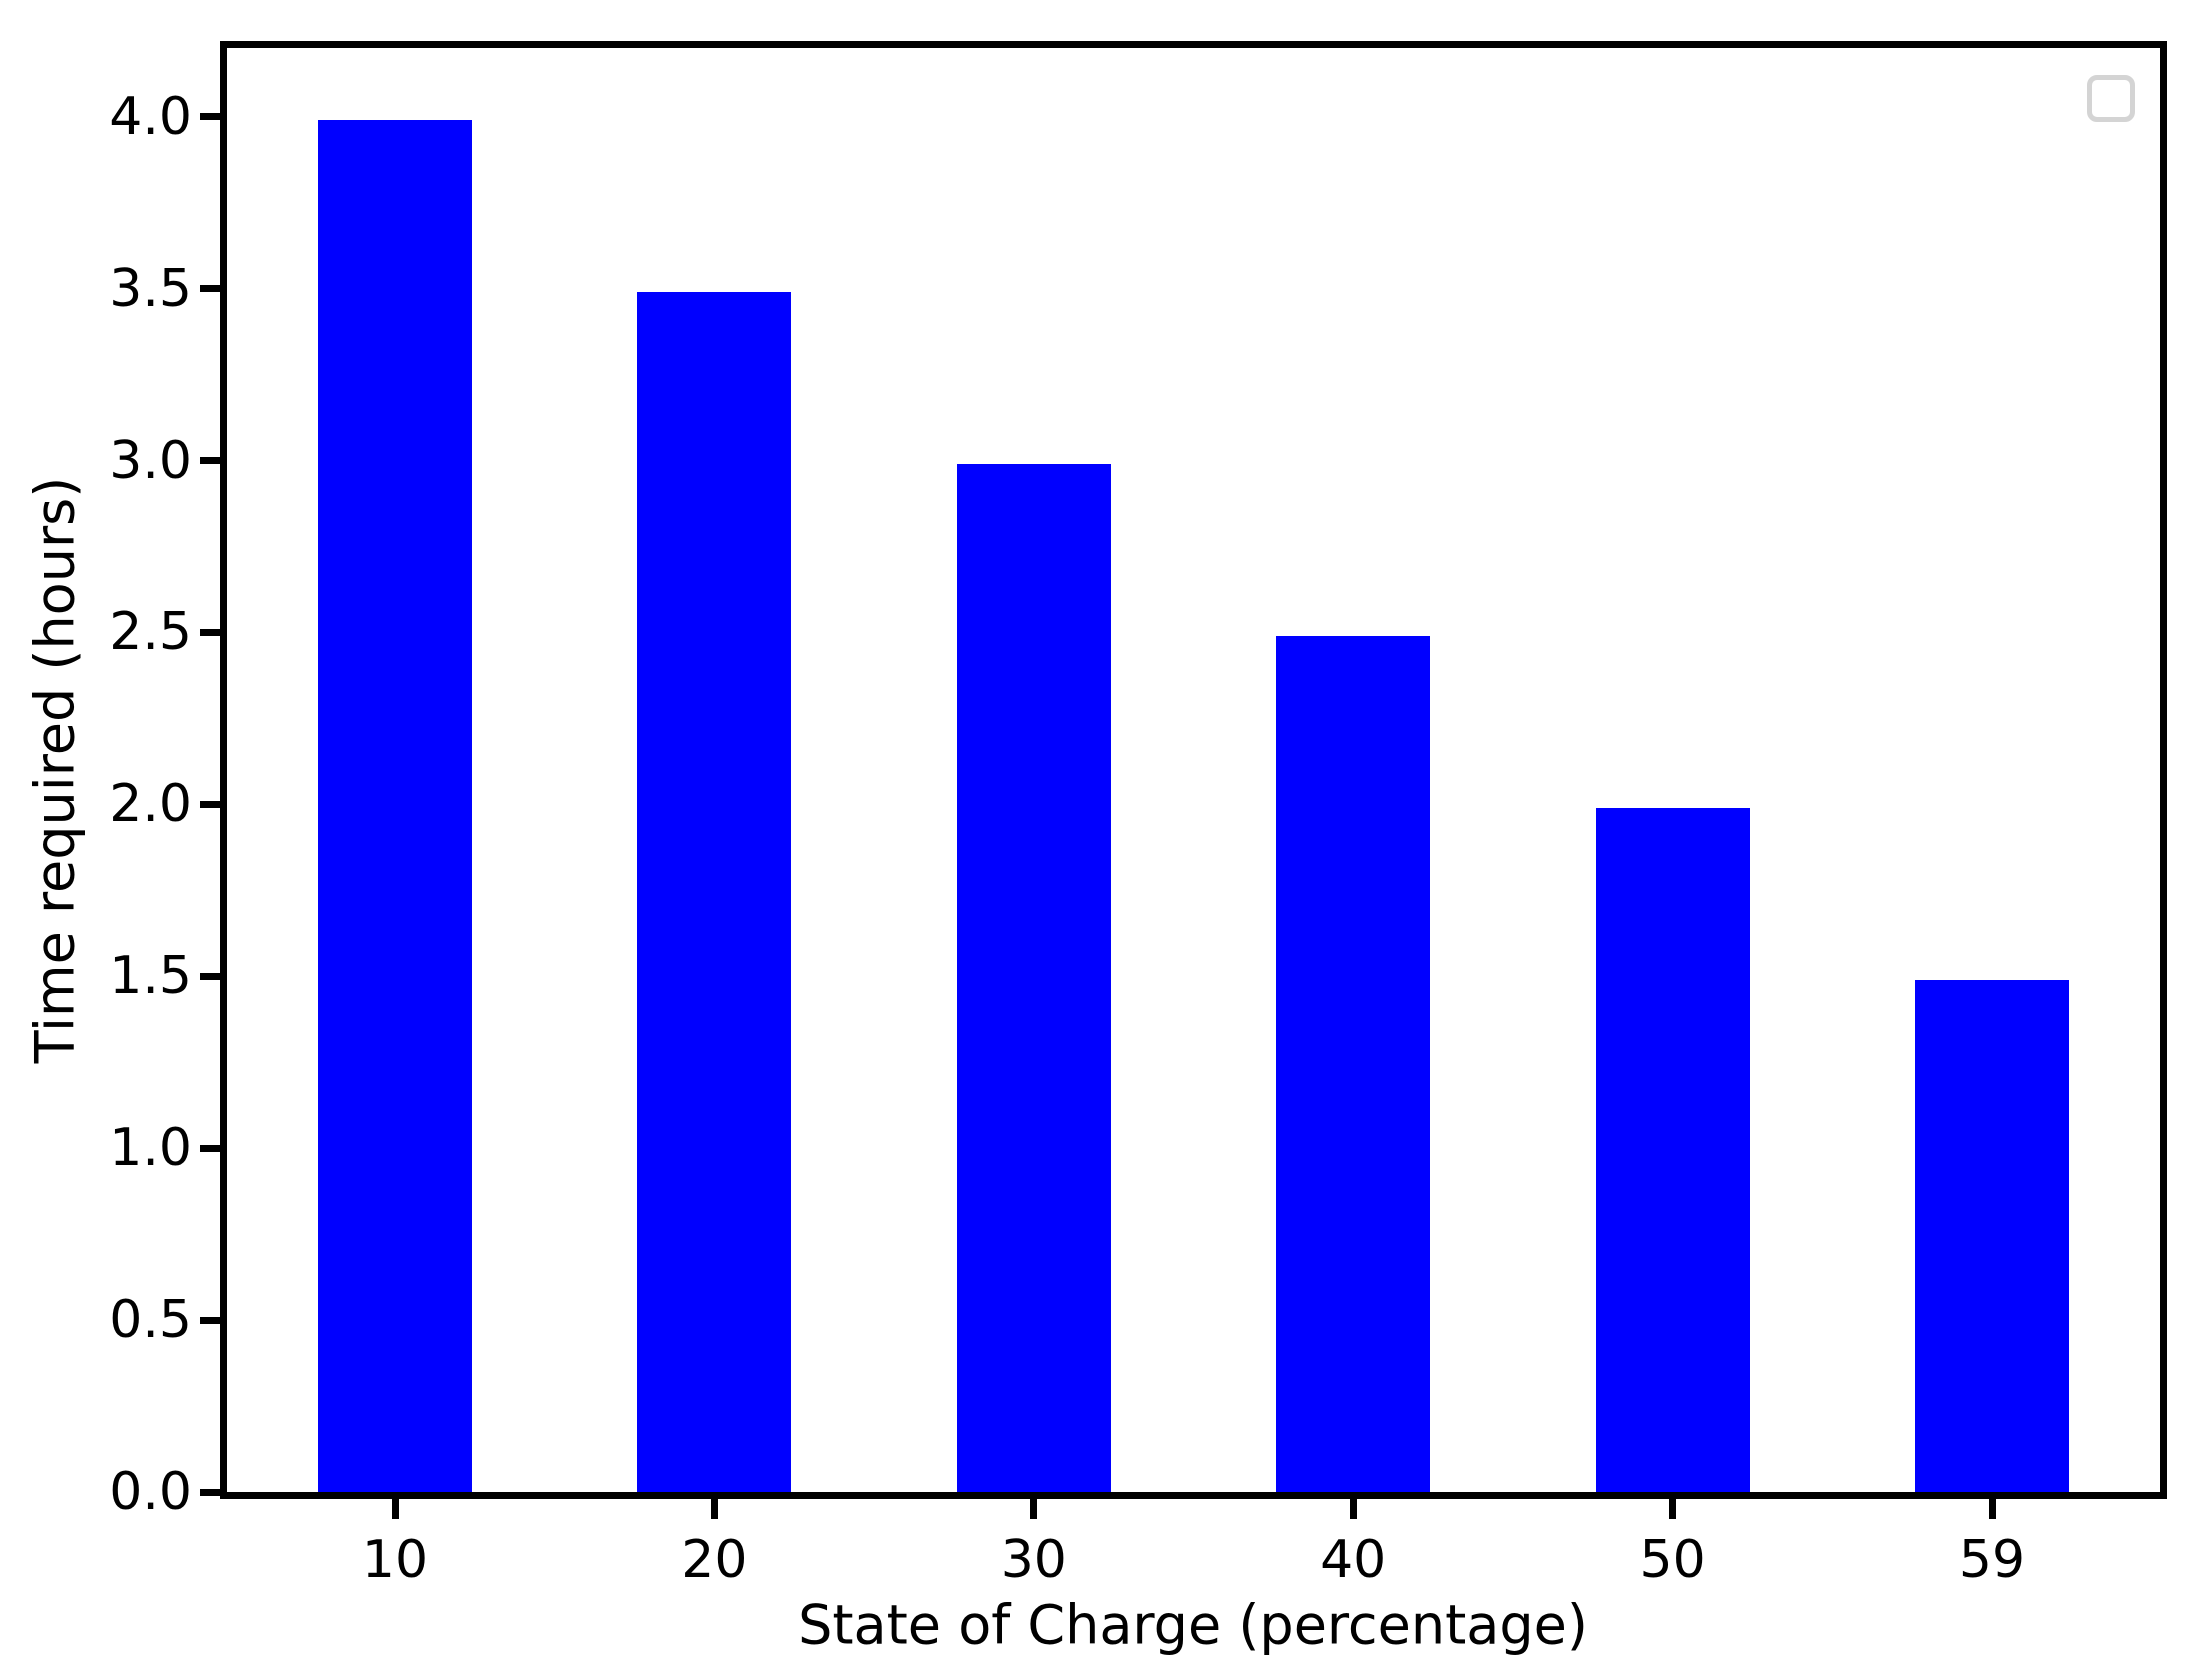 This screenshot has height=1676, width=2195. Describe the element at coordinates (150, 1492) in the screenshot. I see `y-tick-label: 0.0` at that location.